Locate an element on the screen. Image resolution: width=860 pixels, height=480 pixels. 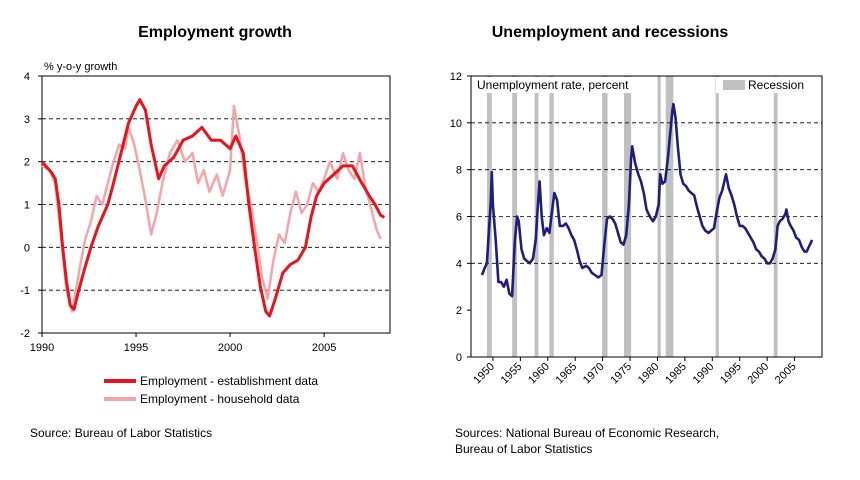
right-chart-title: Unemployment and recessions is located at coordinates (610, 32).